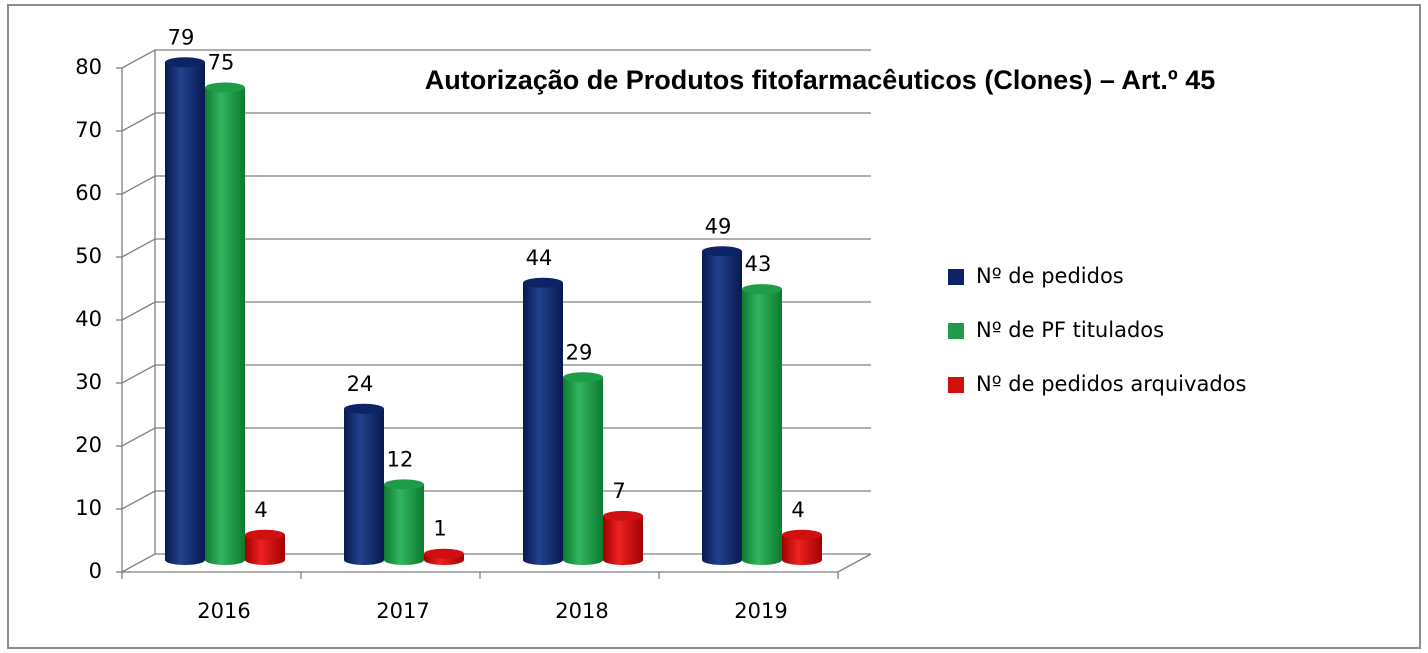  I want to click on x-tick-label: 2017, so click(402, 611).